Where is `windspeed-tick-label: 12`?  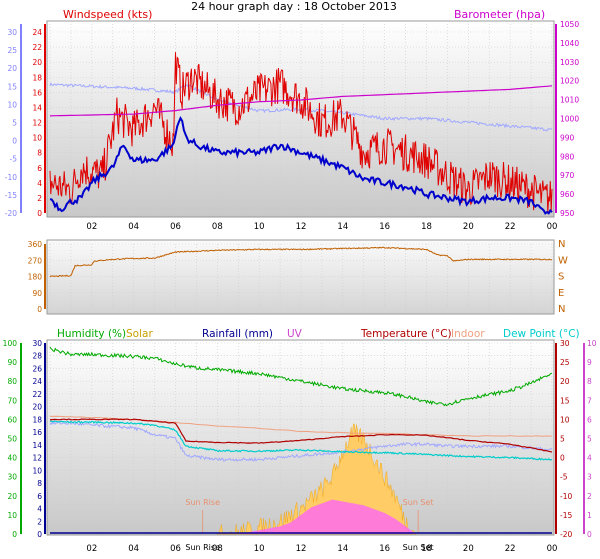
windspeed-tick-label: 12 is located at coordinates (37, 123).